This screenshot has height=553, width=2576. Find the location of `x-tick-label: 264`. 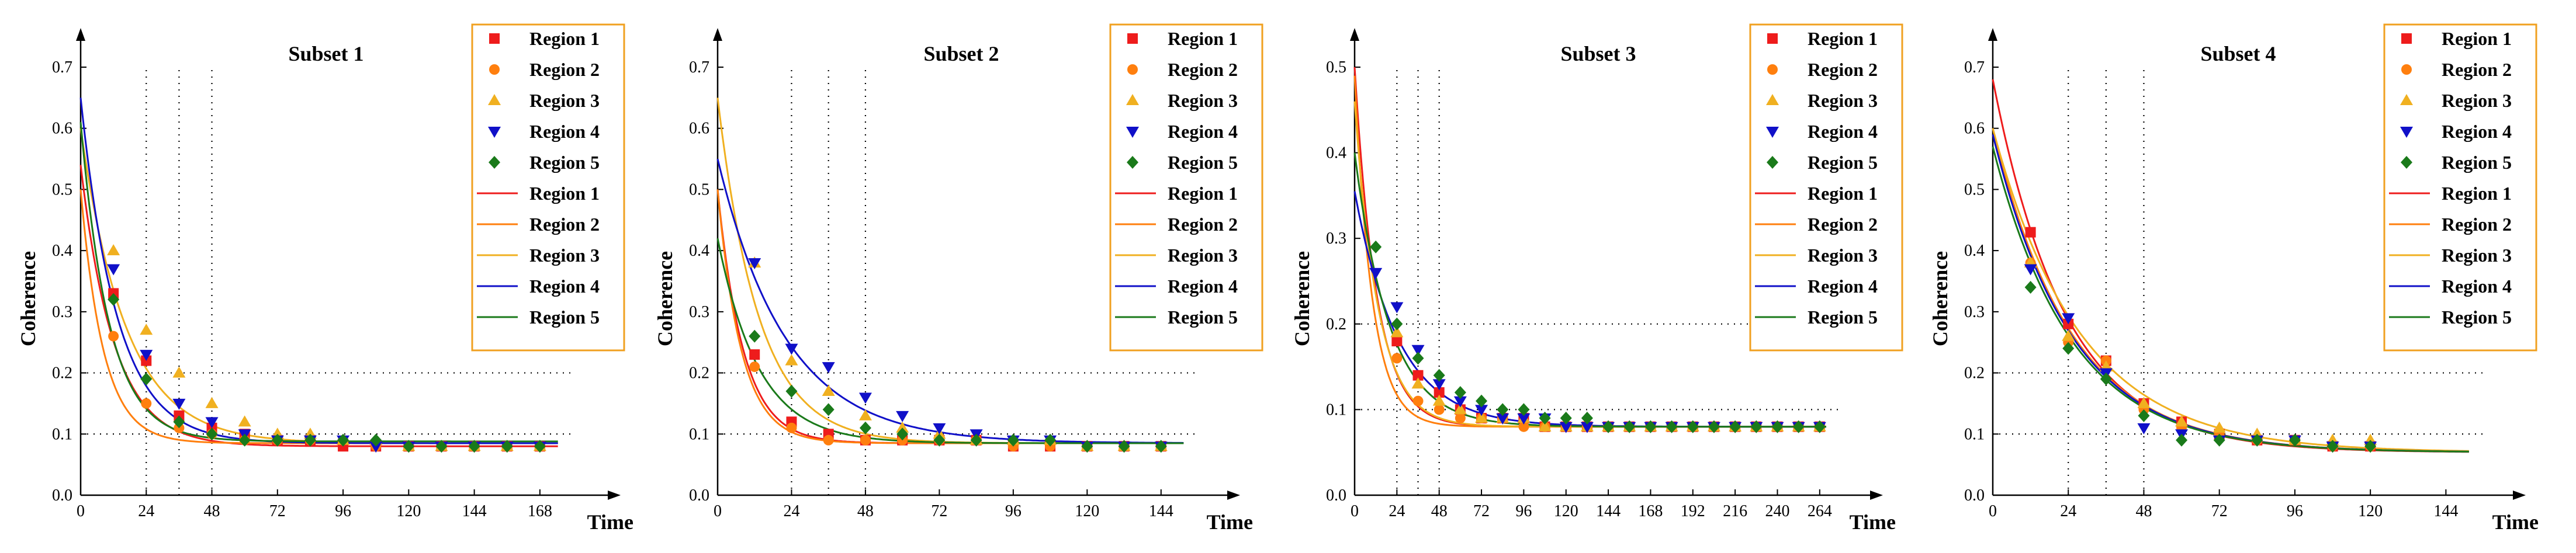

x-tick-label: 264 is located at coordinates (1820, 511).